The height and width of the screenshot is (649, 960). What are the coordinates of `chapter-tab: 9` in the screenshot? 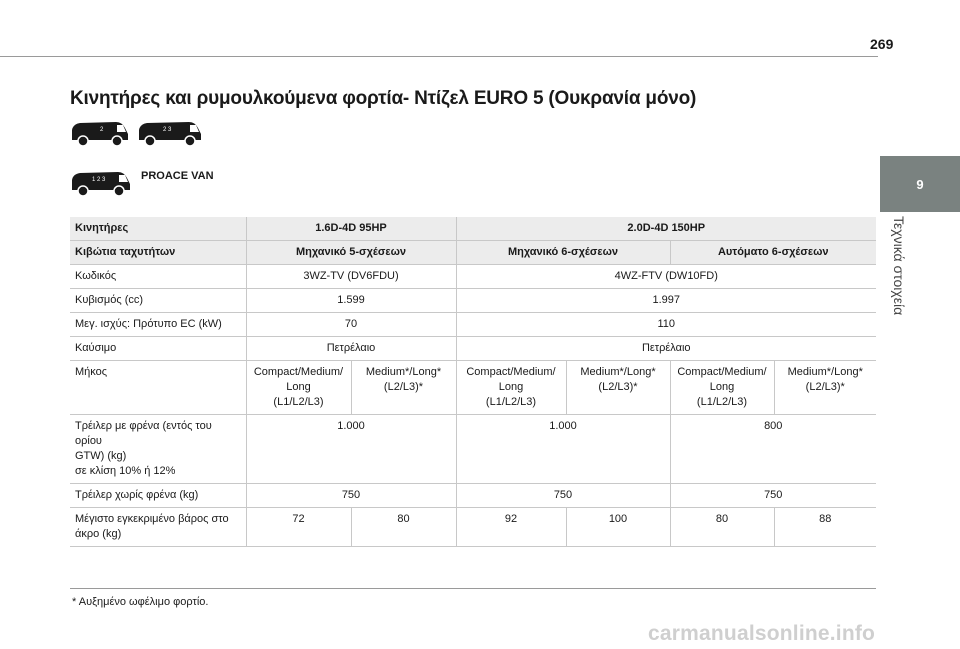 It's located at (920, 184).